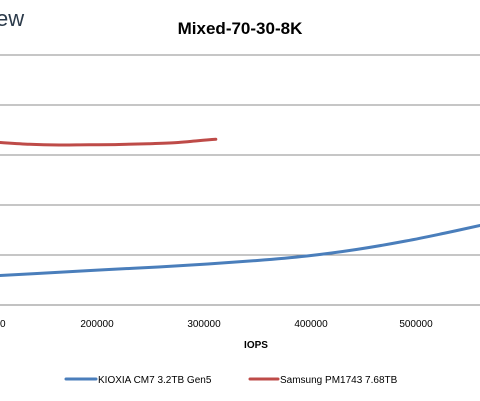 The height and width of the screenshot is (401, 480). I want to click on x-tick-label: 200000, so click(97, 324).